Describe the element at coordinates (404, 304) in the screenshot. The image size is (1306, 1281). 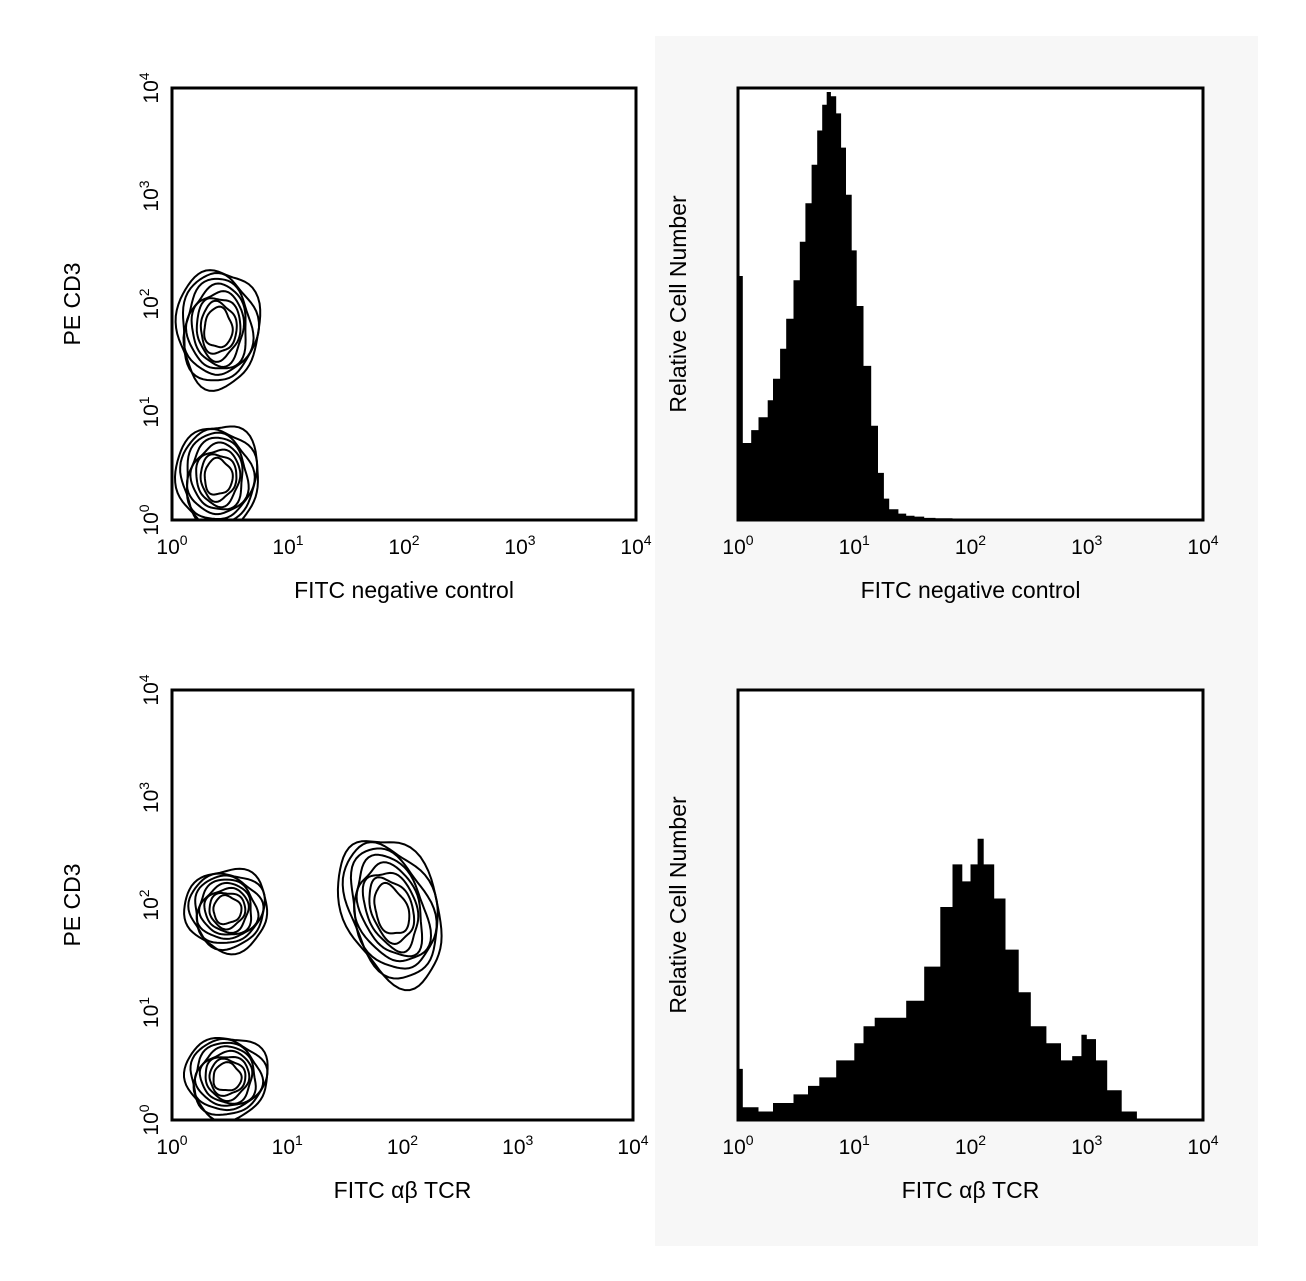
I see `plot-frame` at that location.